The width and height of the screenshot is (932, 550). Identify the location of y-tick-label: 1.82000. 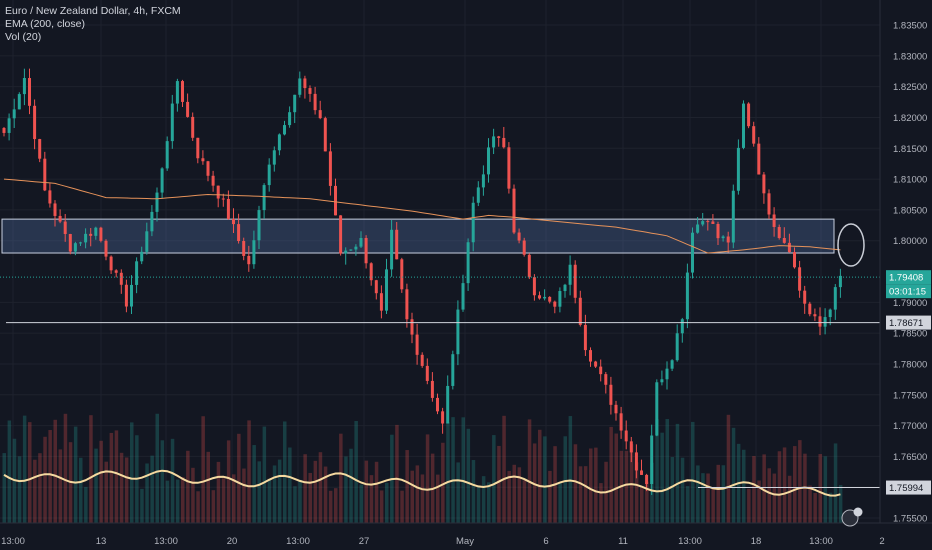
(910, 118).